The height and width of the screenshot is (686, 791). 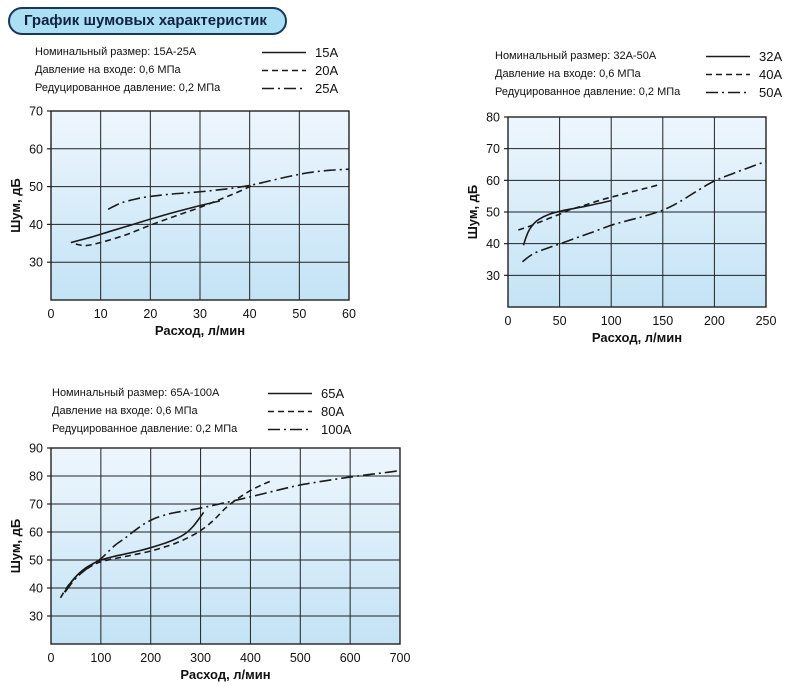 What do you see at coordinates (400, 658) in the screenshot?
I see `x-tick-label: 700` at bounding box center [400, 658].